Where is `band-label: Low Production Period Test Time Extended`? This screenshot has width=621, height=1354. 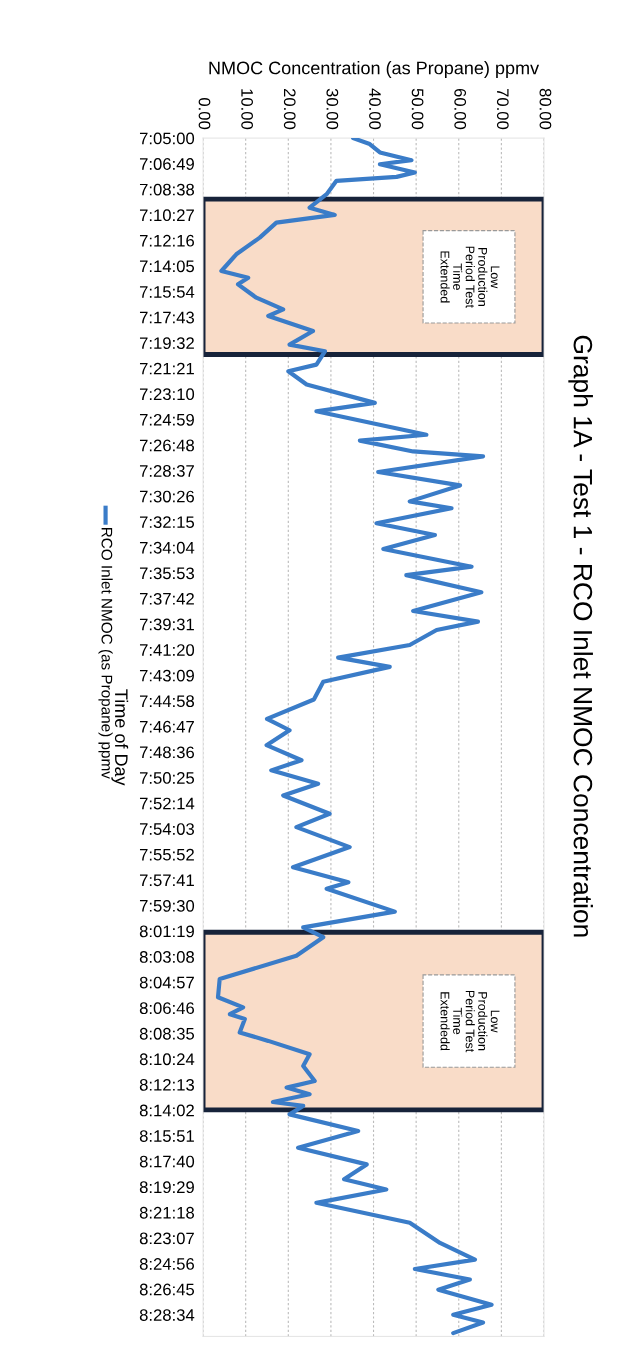
band-label: Low Production Period Test Time Extended is located at coordinates (470, 277).